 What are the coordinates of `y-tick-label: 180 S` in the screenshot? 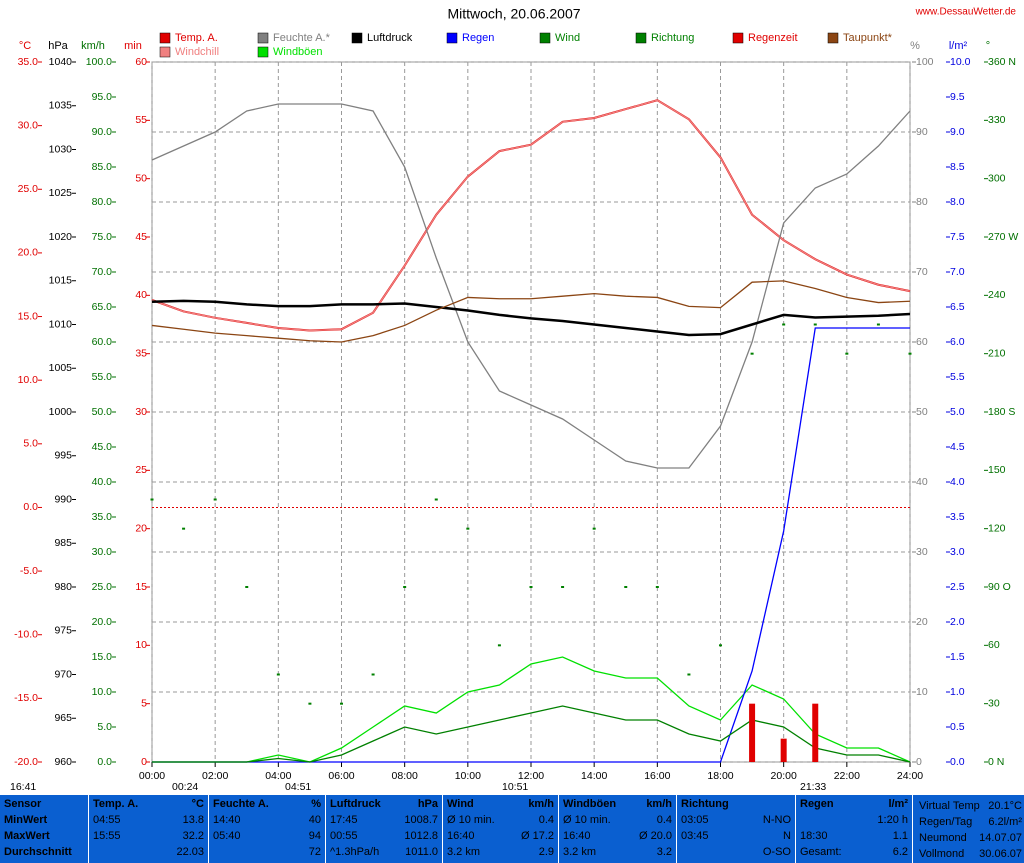 It's located at (1001, 412).